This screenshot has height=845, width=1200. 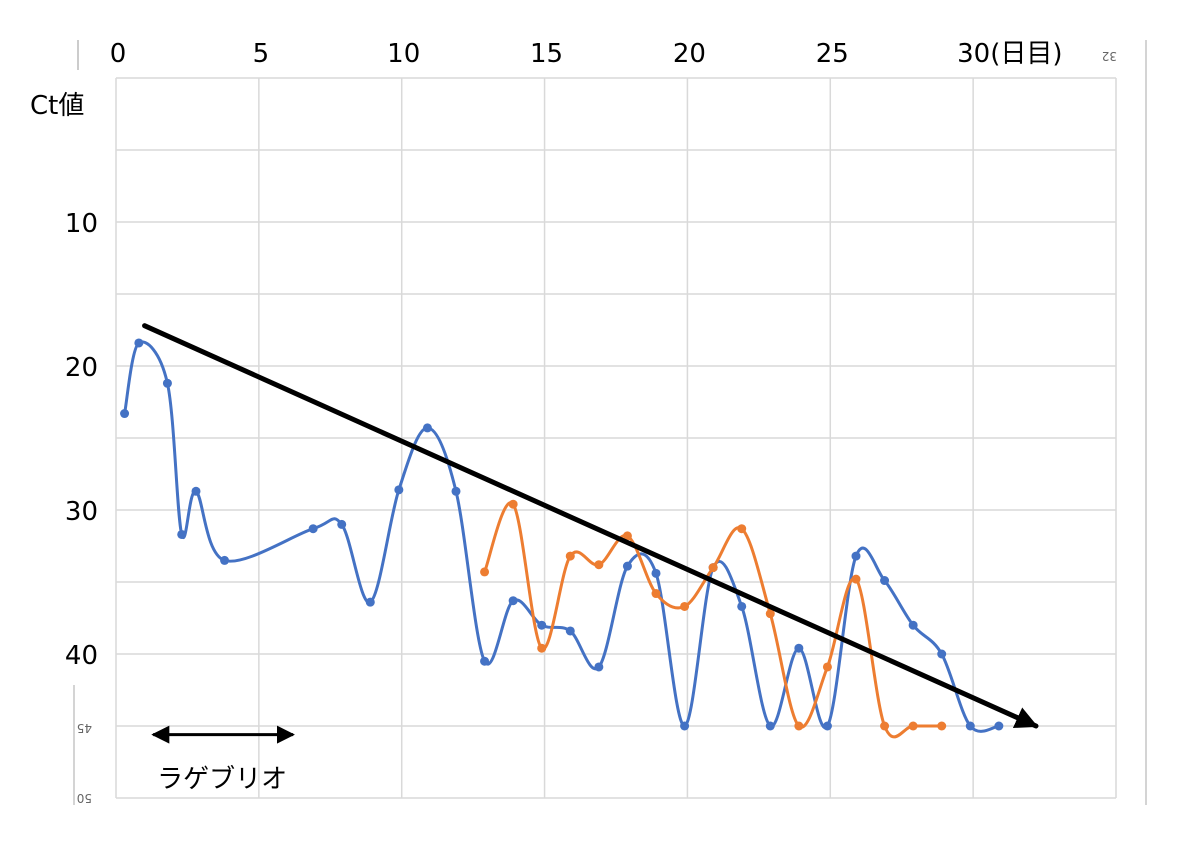 I want to click on lagevrio-label: ラゲブリオ, so click(x=222, y=780).